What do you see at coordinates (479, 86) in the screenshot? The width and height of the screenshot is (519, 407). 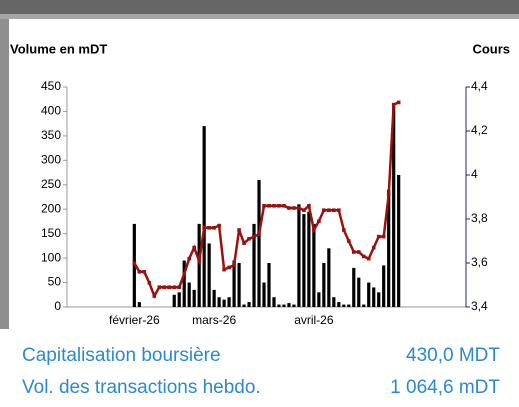 I see `y2-tick-label: 4,4` at bounding box center [479, 86].